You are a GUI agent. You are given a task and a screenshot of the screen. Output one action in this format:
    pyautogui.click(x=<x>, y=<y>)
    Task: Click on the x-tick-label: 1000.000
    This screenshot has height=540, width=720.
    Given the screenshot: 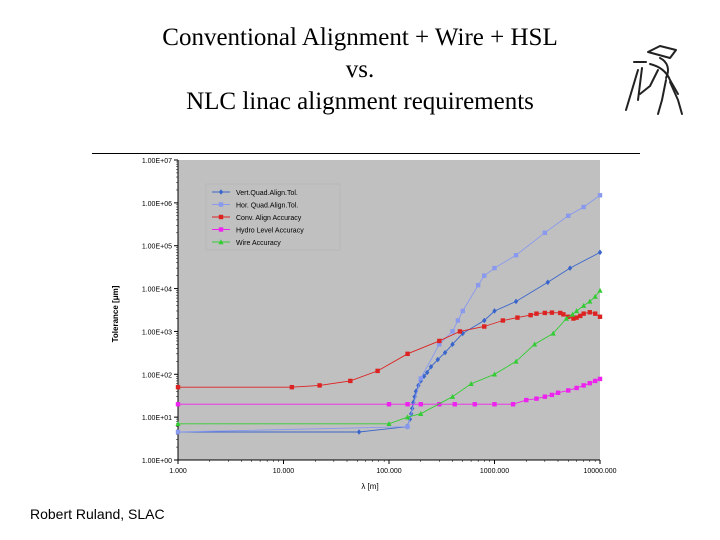 What is the action you would take?
    pyautogui.click(x=494, y=471)
    